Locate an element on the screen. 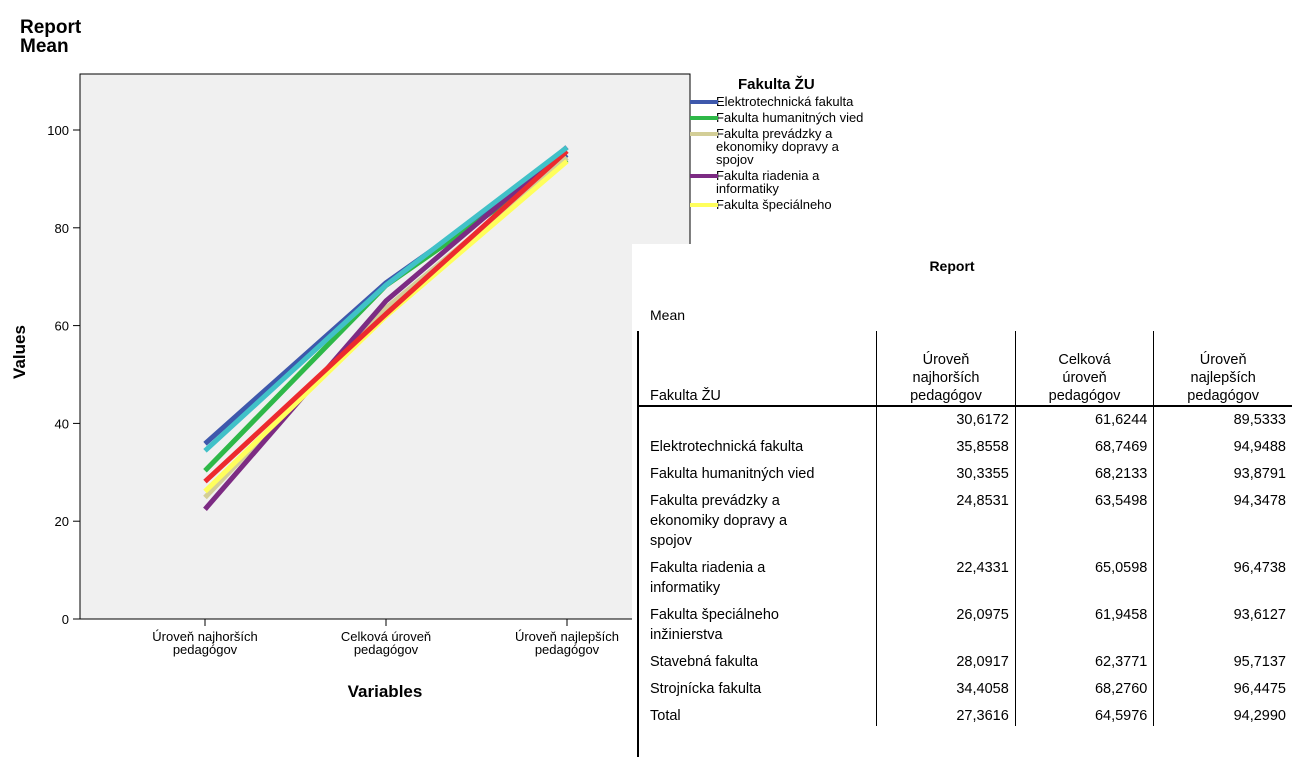  row-label: Stavebná fakulta is located at coordinates (757, 662).